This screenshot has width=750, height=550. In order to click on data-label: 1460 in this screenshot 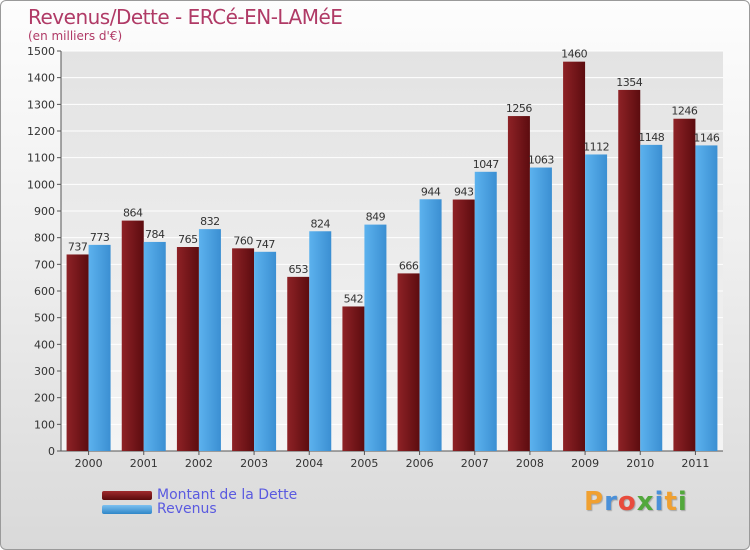, I will do `click(574, 54)`.